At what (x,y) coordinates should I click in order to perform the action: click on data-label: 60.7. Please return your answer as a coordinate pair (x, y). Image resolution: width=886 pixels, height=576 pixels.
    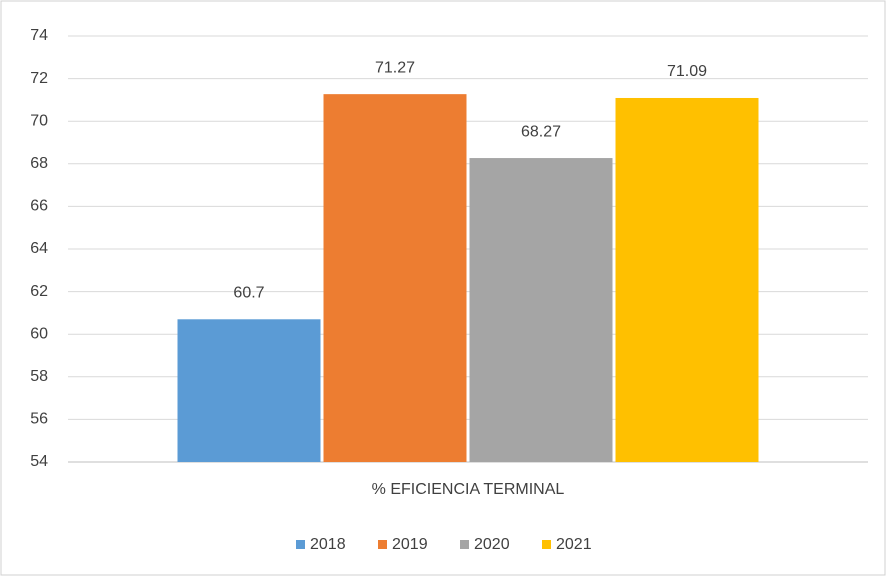
    Looking at the image, I should click on (248, 293).